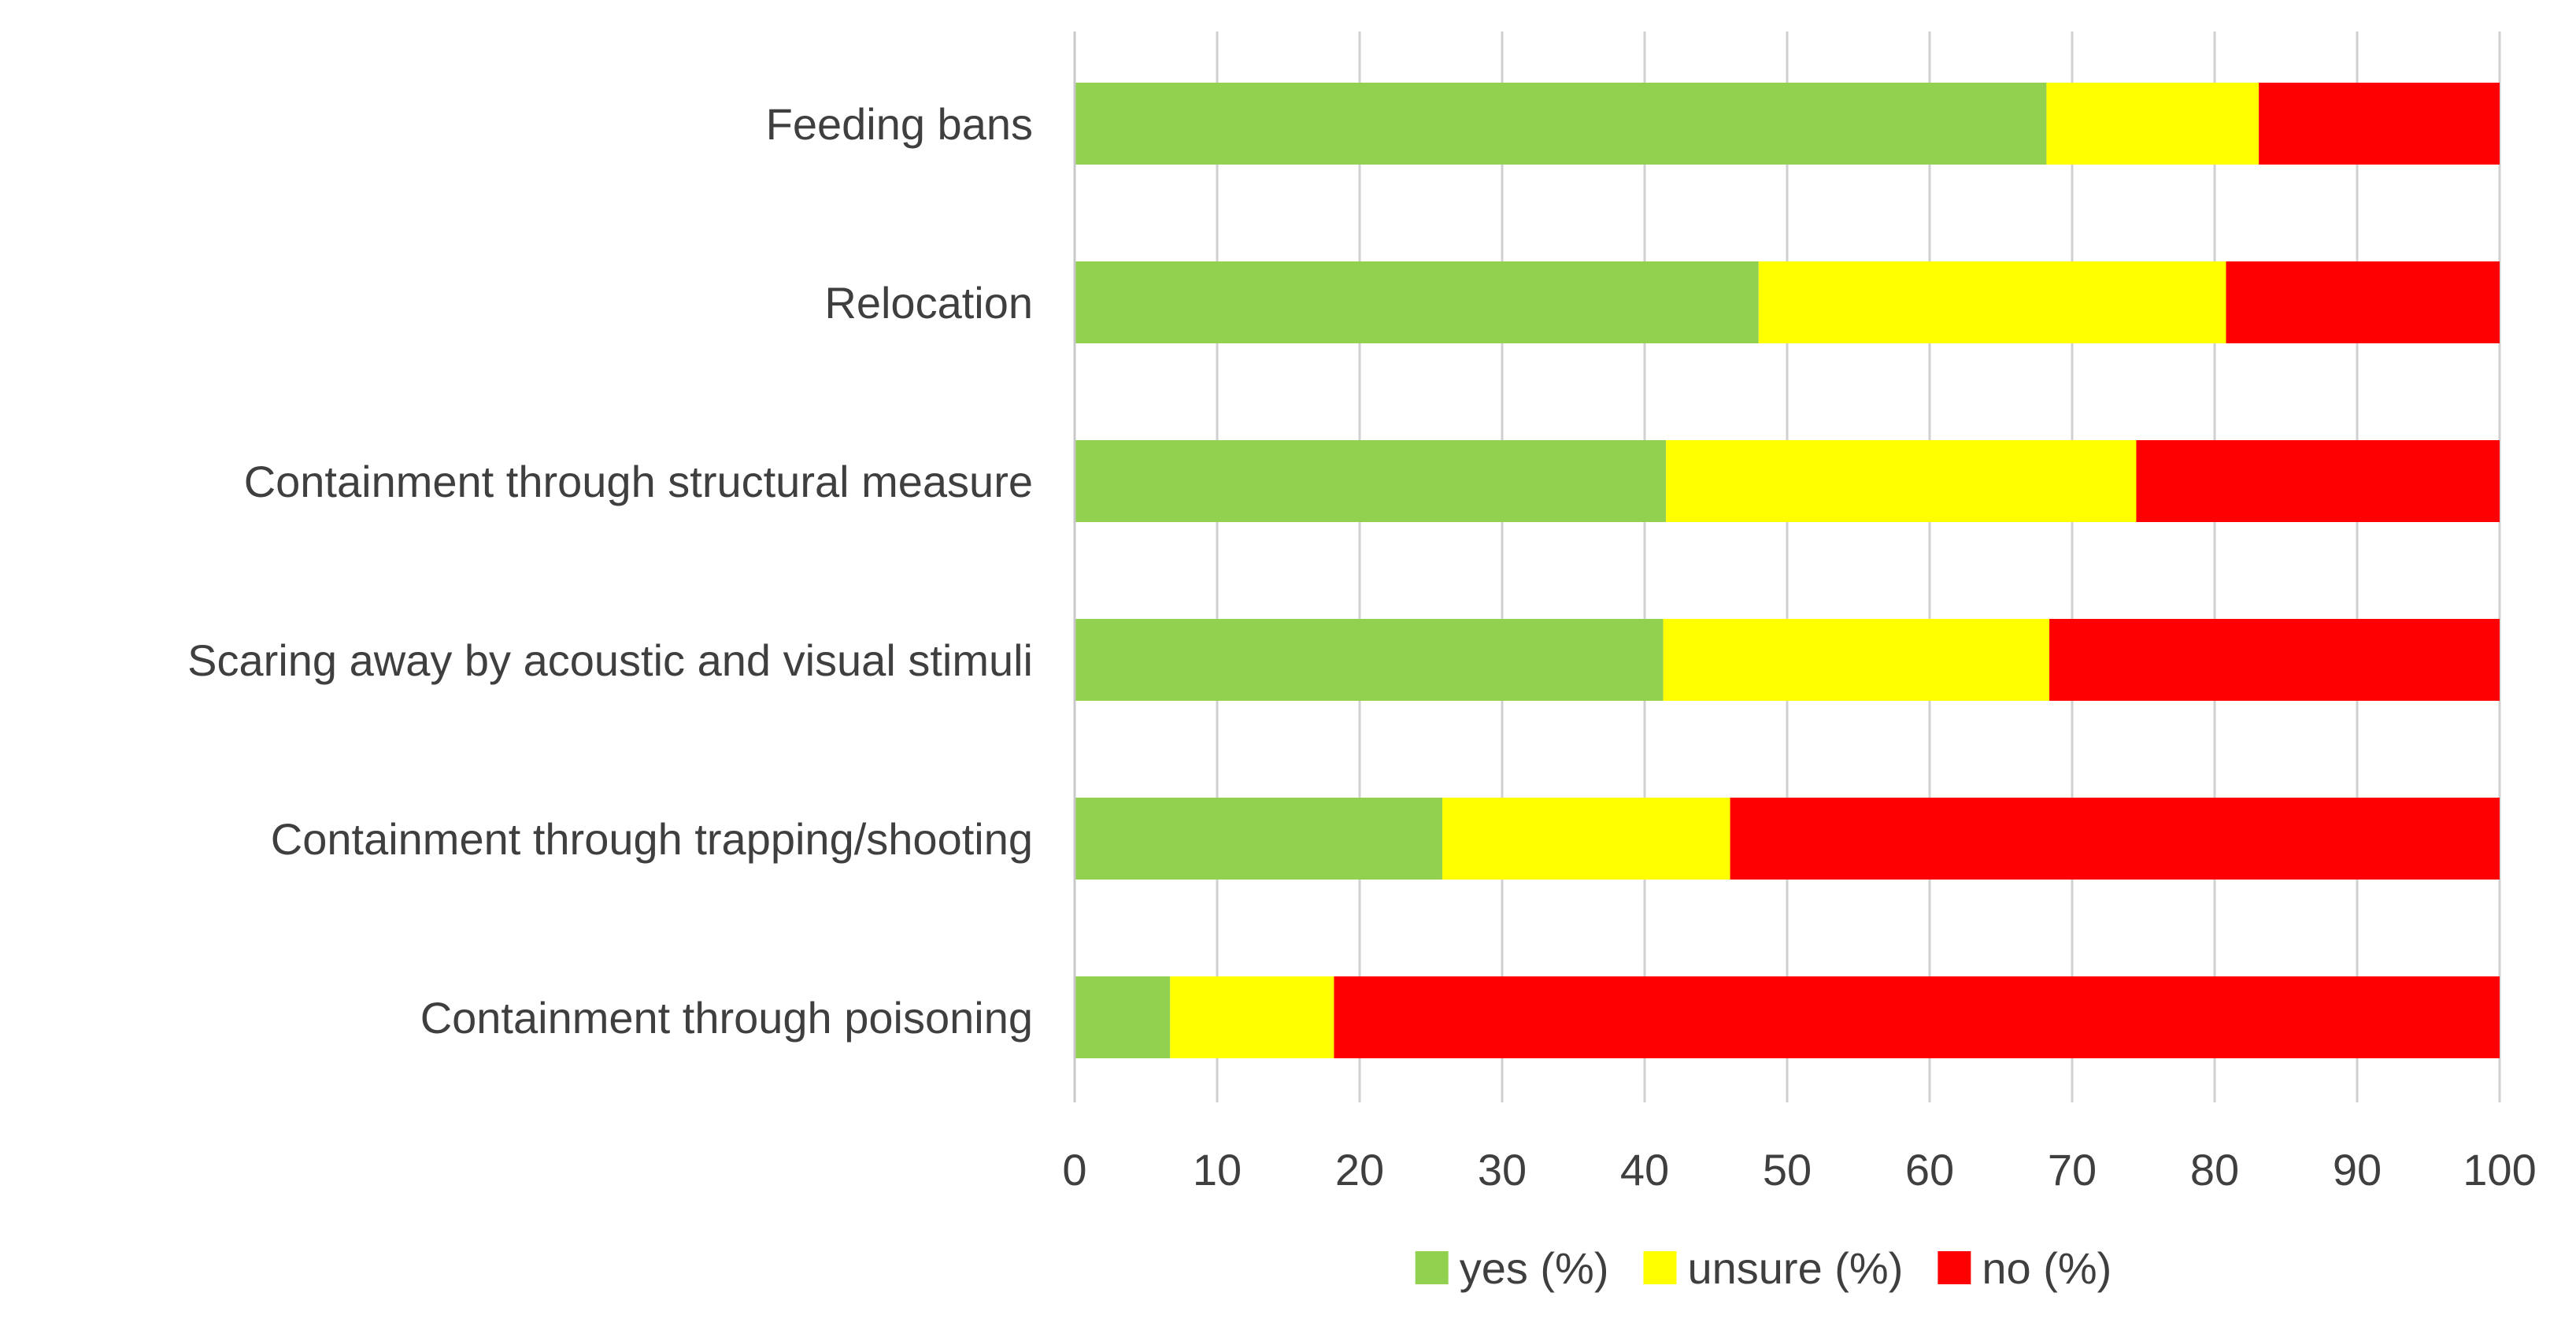 Image resolution: width=2576 pixels, height=1326 pixels. Describe the element at coordinates (1371, 481) in the screenshot. I see `bar-3-yes` at that location.